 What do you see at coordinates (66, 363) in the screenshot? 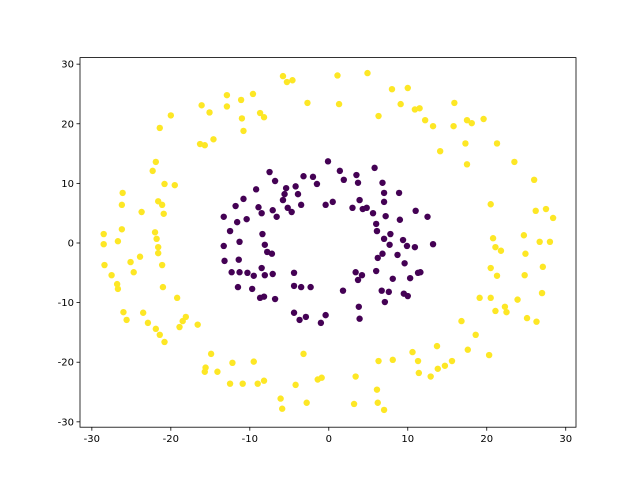
I see `y-tick-label: -20` at bounding box center [66, 363].